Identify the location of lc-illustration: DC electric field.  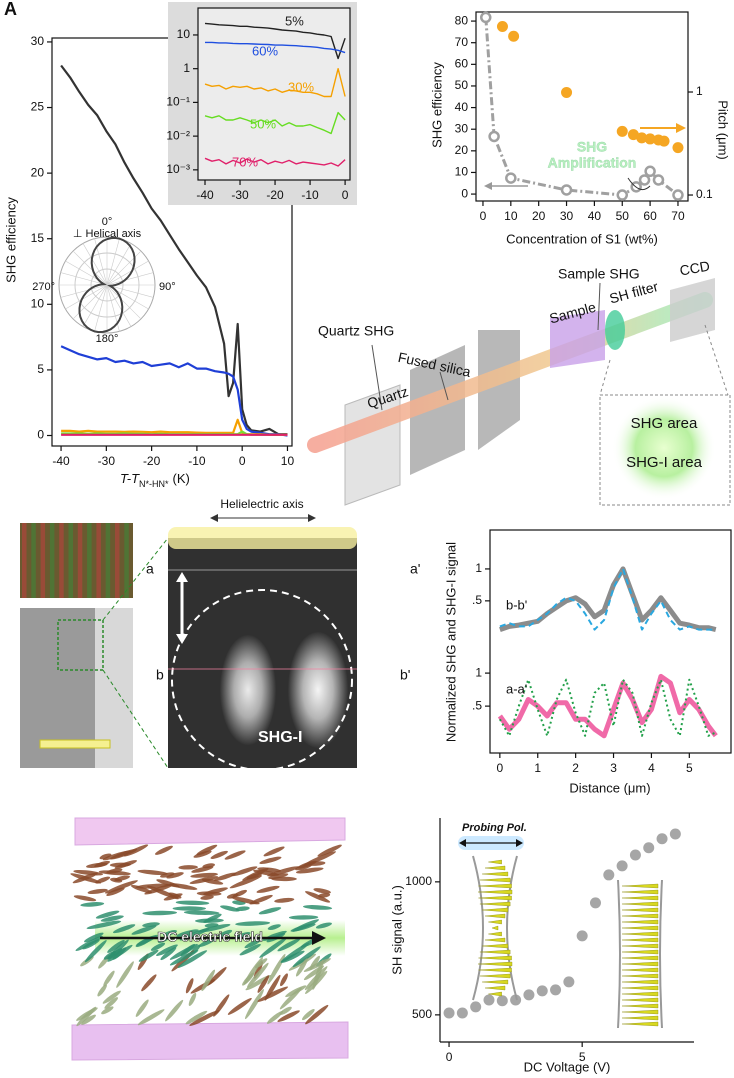
(209, 939).